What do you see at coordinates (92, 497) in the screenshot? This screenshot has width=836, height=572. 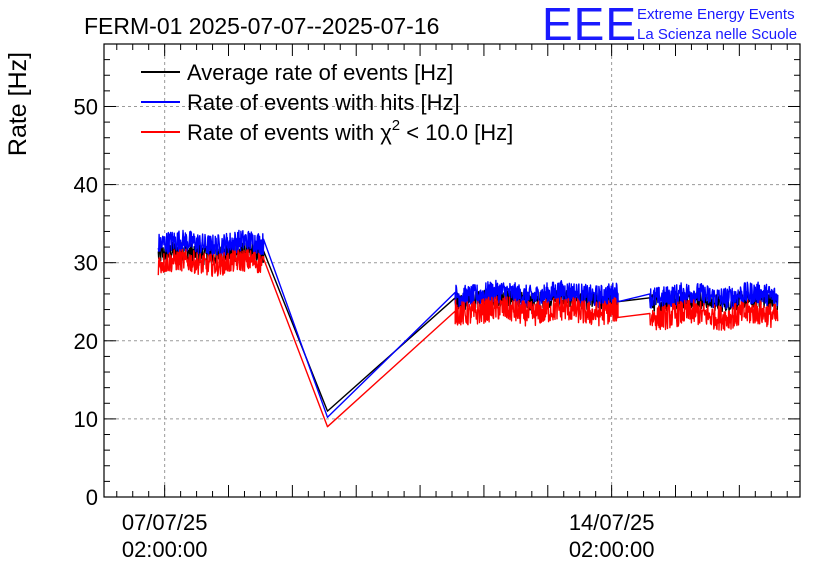 I see `y-tick-label: 0` at bounding box center [92, 497].